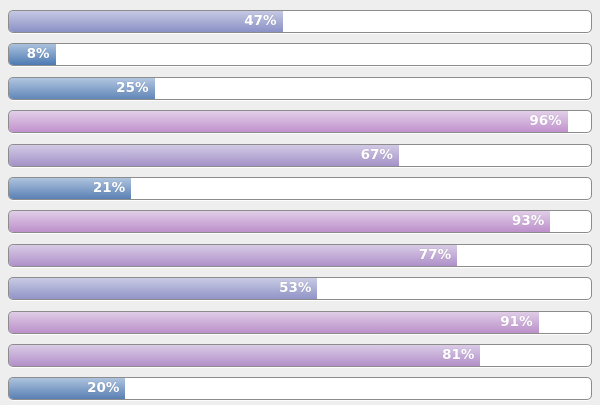 The image size is (600, 405). What do you see at coordinates (245, 355) in the screenshot?
I see `progress-fill: 81%` at bounding box center [245, 355].